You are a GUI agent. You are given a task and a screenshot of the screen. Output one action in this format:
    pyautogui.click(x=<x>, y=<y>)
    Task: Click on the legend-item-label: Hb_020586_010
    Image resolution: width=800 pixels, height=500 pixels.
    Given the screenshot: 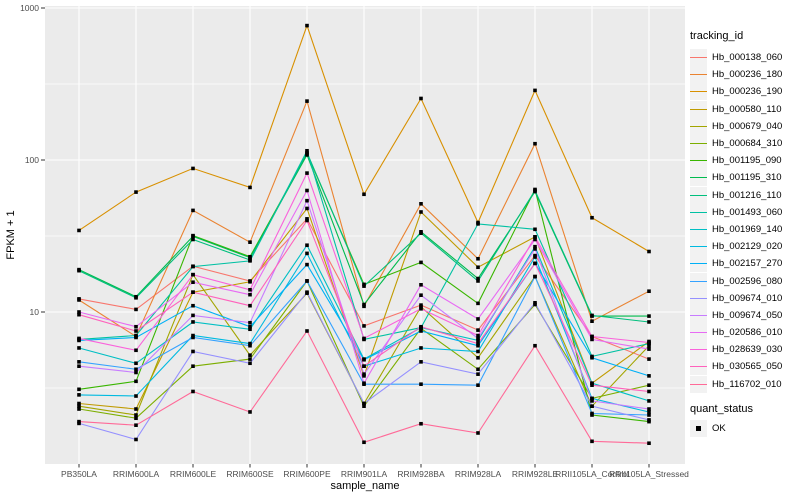 What is the action you would take?
    pyautogui.click(x=747, y=333)
    